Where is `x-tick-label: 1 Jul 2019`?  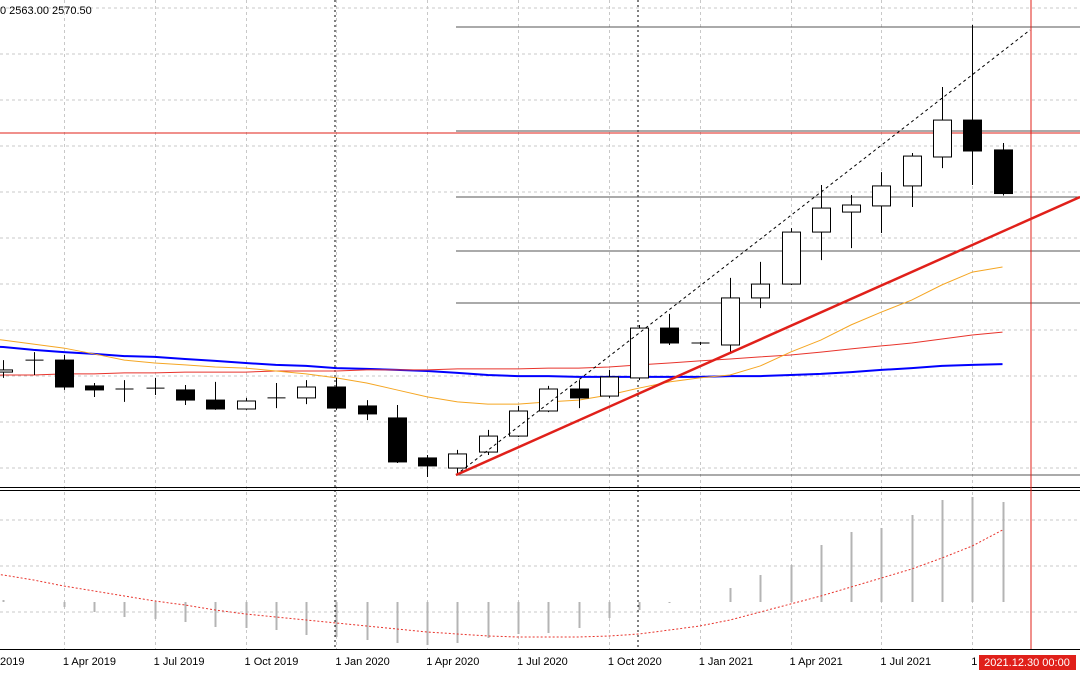
x-tick-label: 1 Jul 2019 is located at coordinates (179, 662).